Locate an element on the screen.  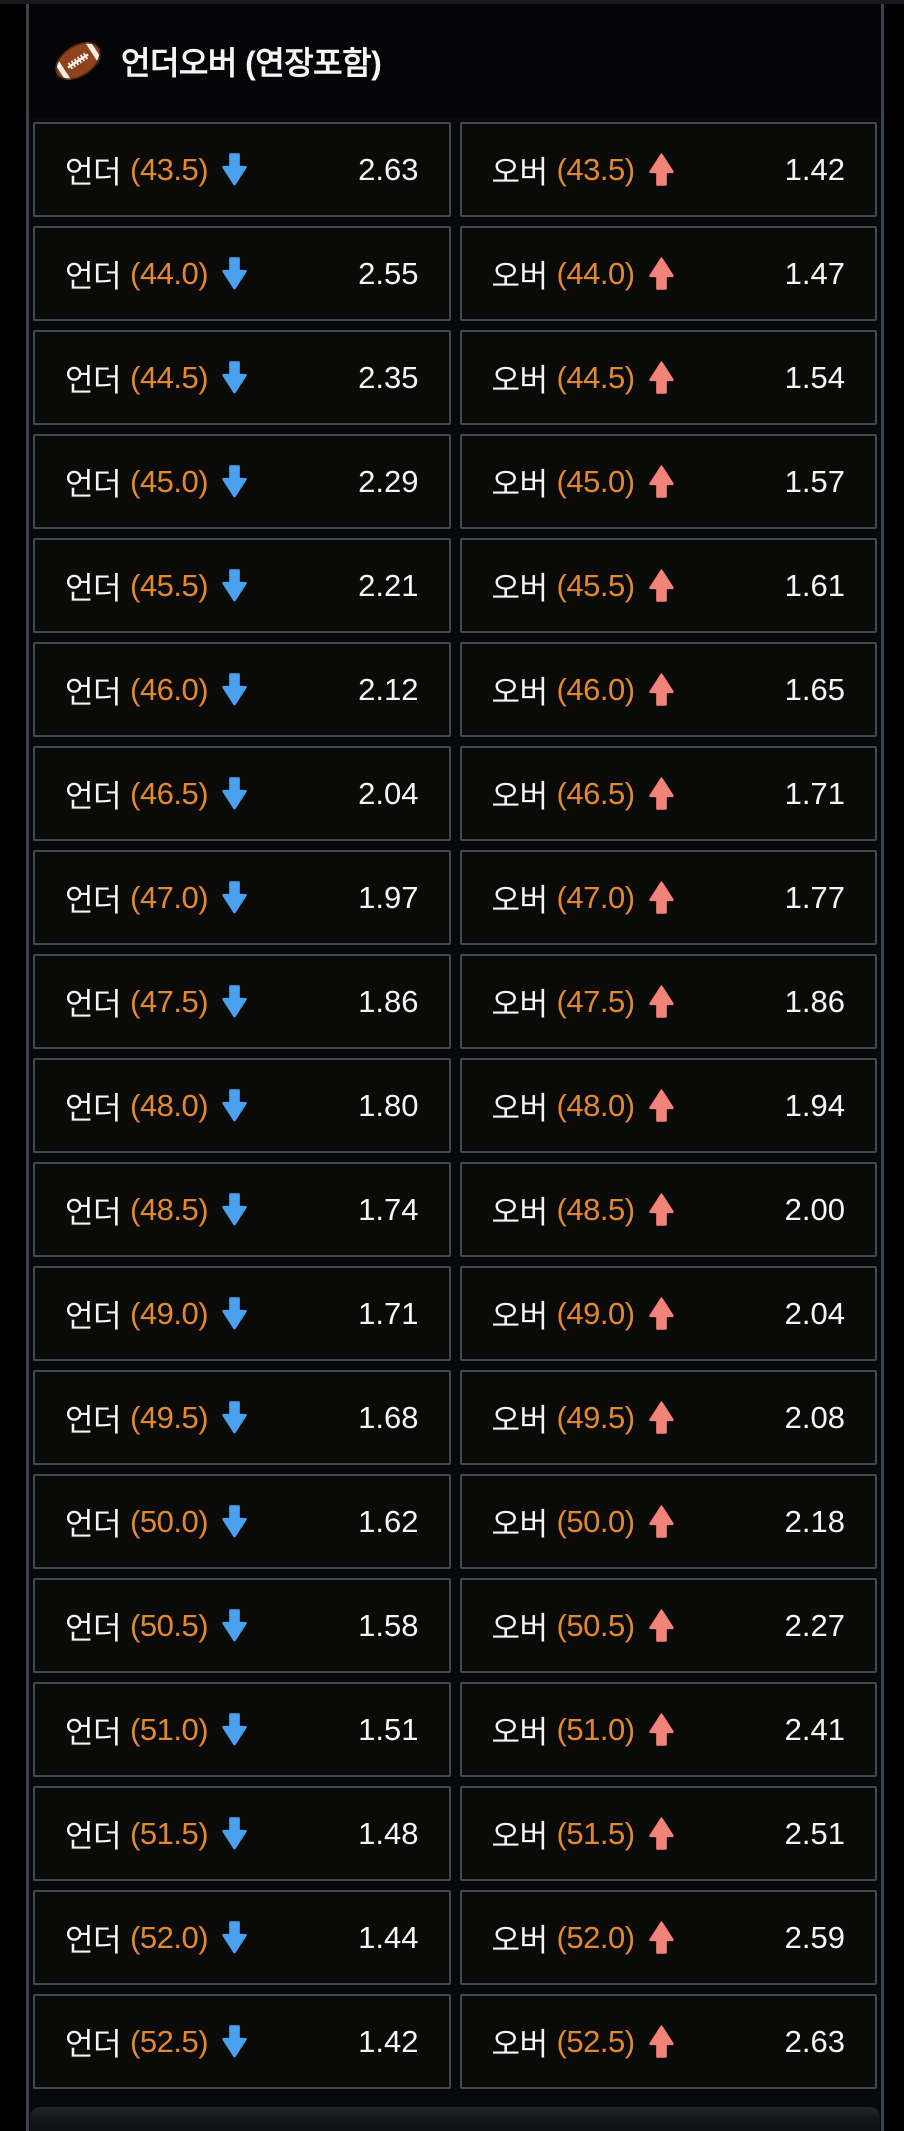
next-section-header-partial is located at coordinates (455, 2119).